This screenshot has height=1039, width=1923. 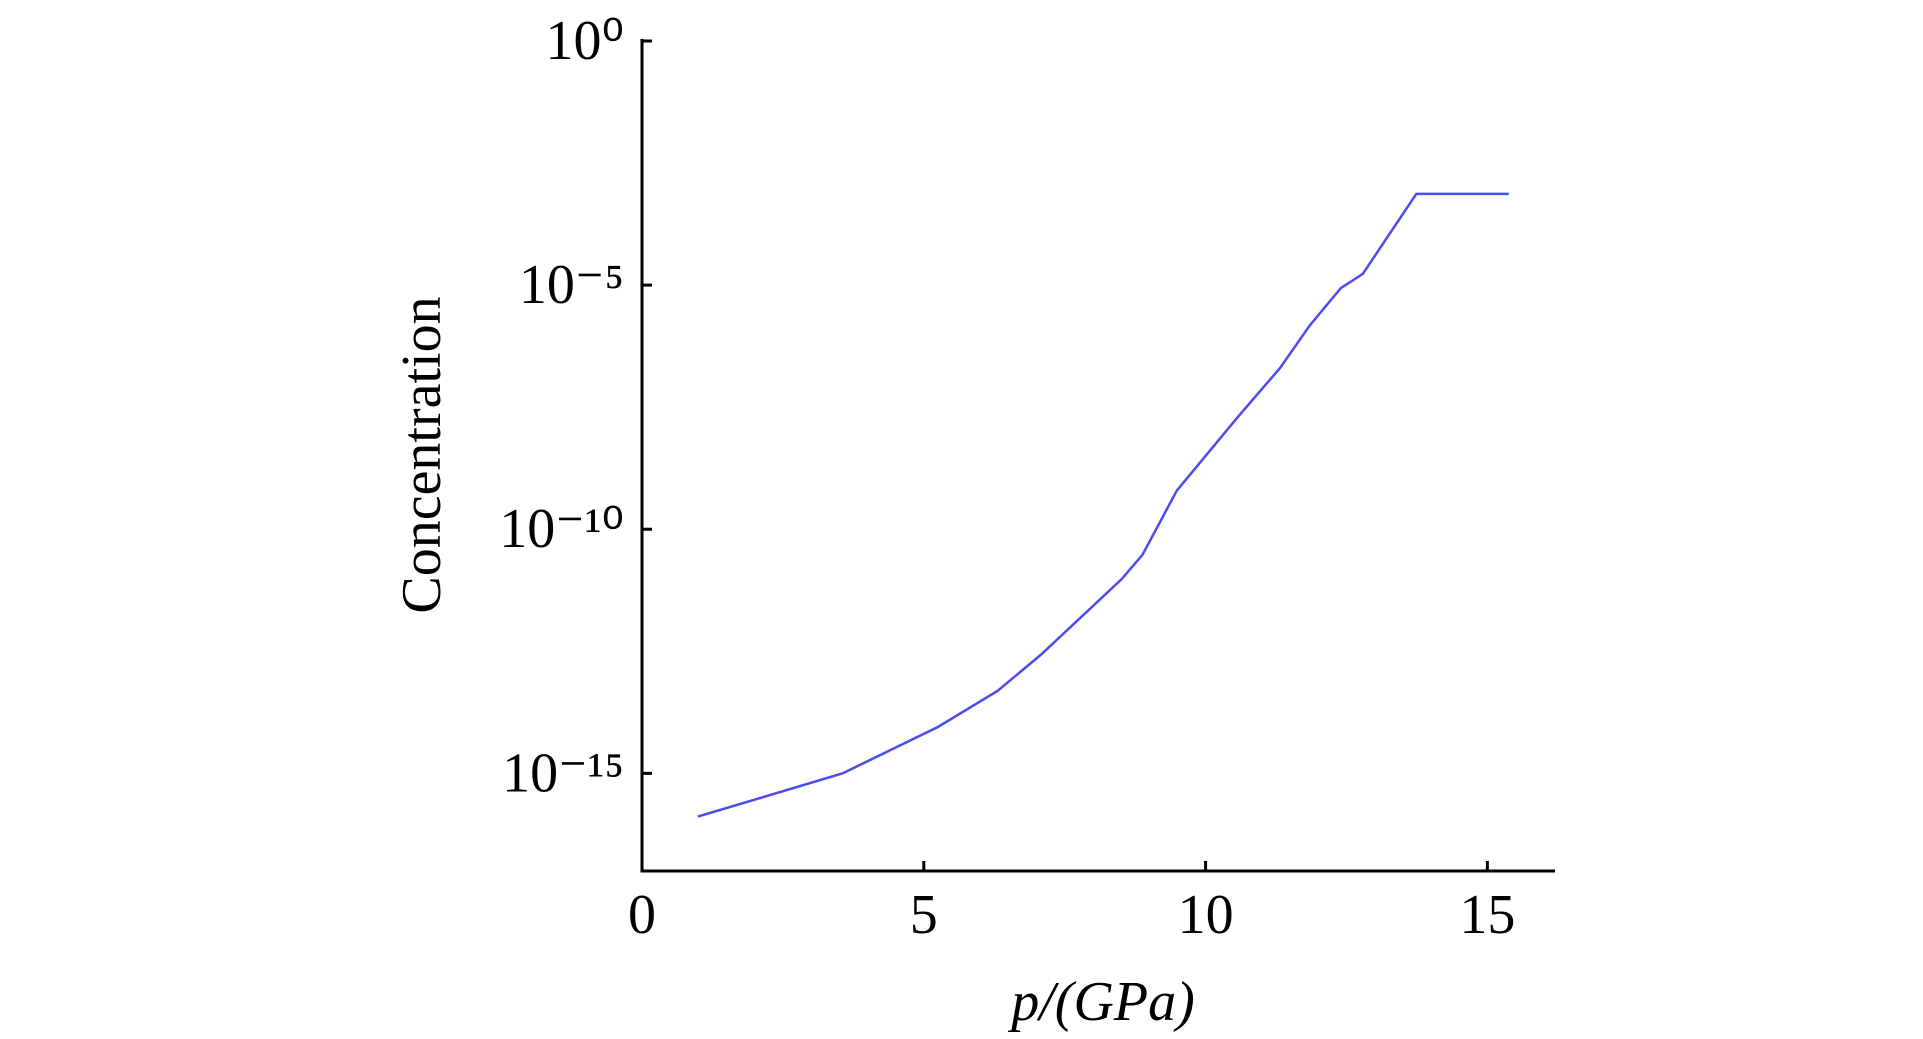 I want to click on x-tick-label: 5, so click(x=924, y=915).